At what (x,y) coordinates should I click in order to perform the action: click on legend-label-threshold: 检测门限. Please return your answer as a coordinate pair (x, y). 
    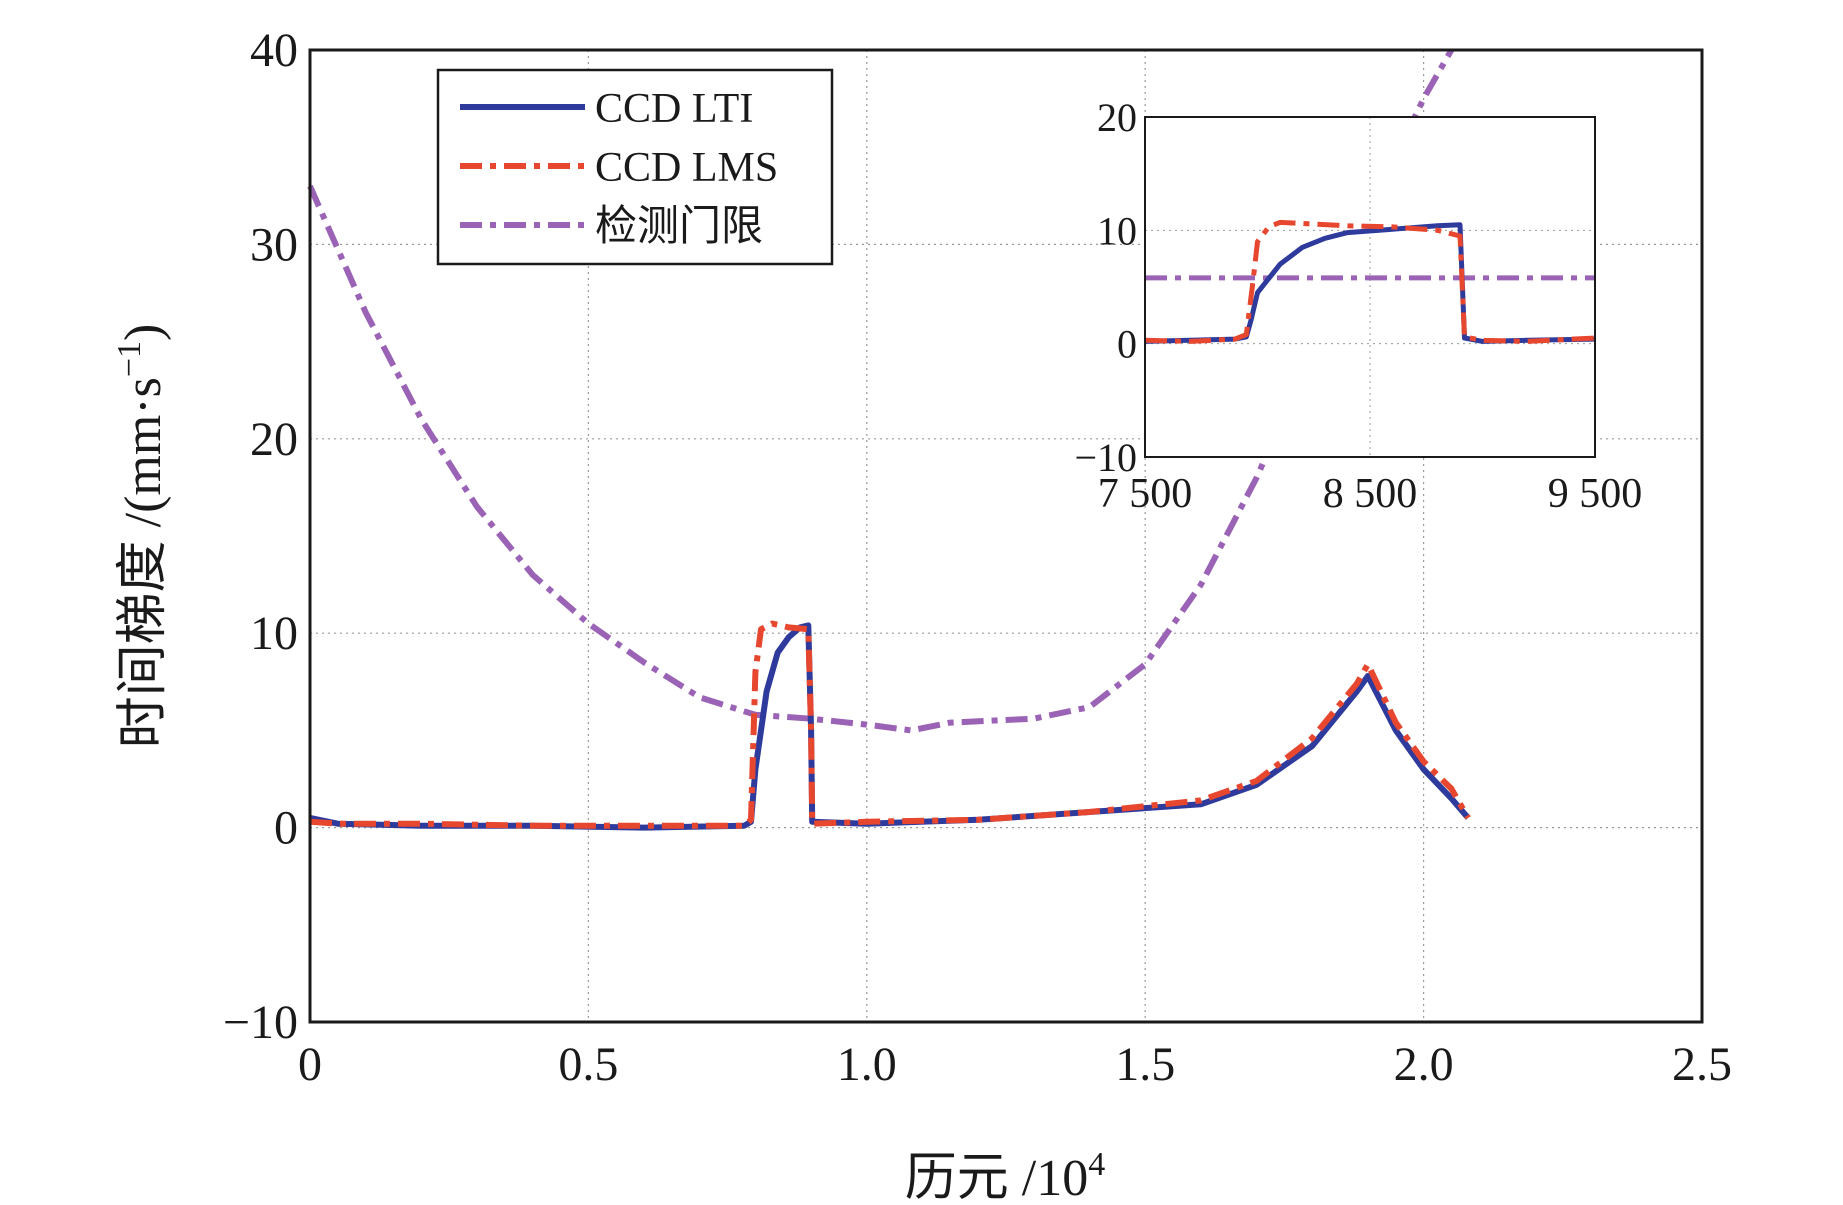
    Looking at the image, I should click on (679, 226).